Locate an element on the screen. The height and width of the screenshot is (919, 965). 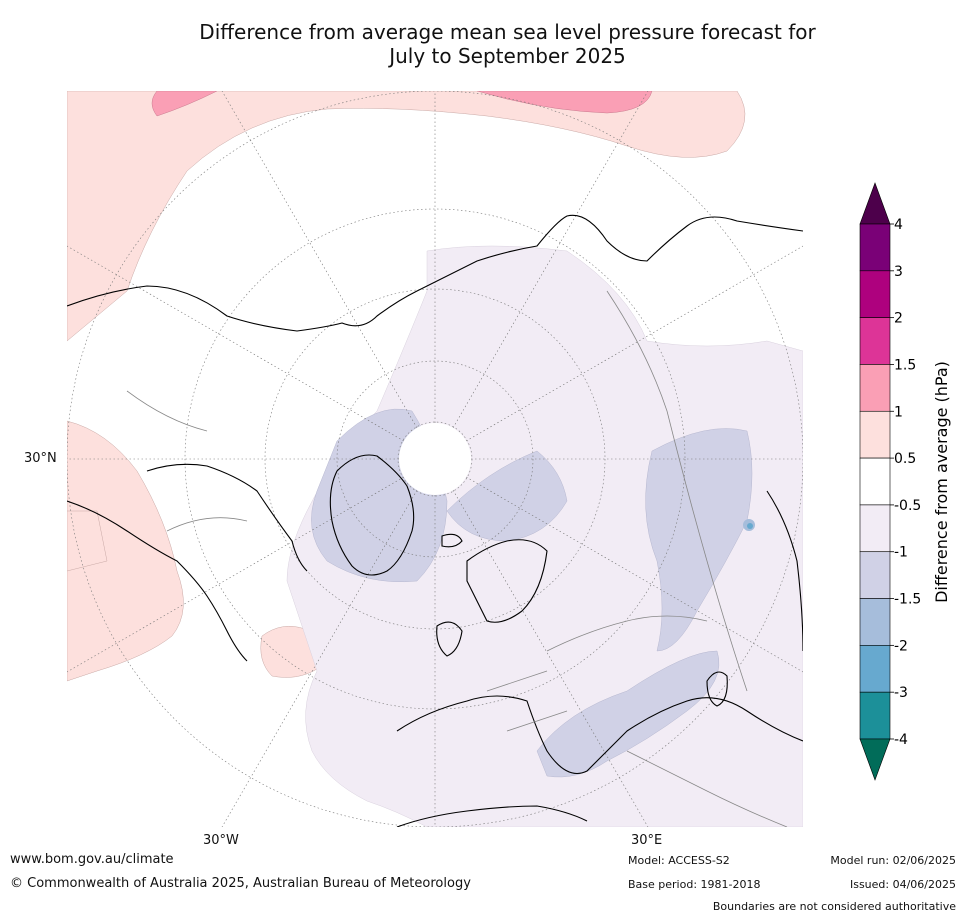
lon-label-30e: 30°E is located at coordinates (647, 840).